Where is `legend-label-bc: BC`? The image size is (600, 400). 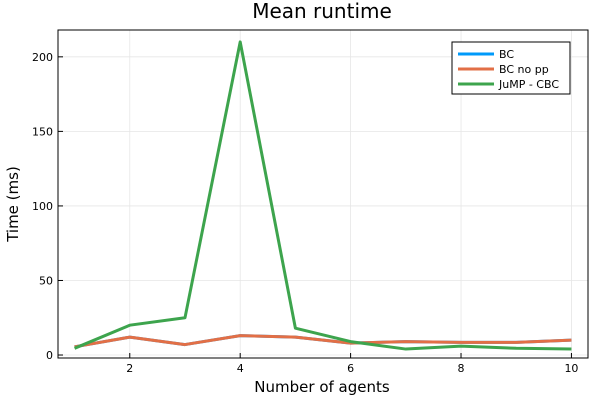 legend-label-bc: BC is located at coordinates (506, 54).